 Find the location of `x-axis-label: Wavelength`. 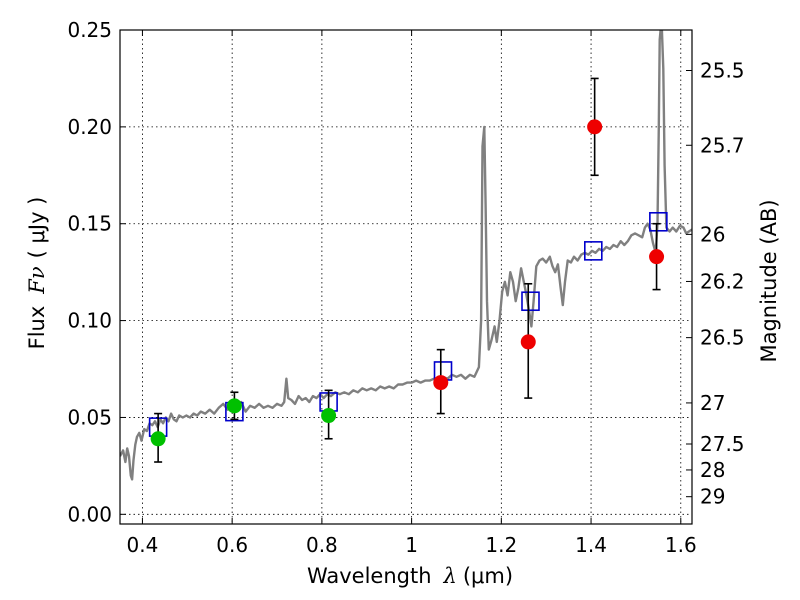

x-axis-label: Wavelength is located at coordinates (369, 576).